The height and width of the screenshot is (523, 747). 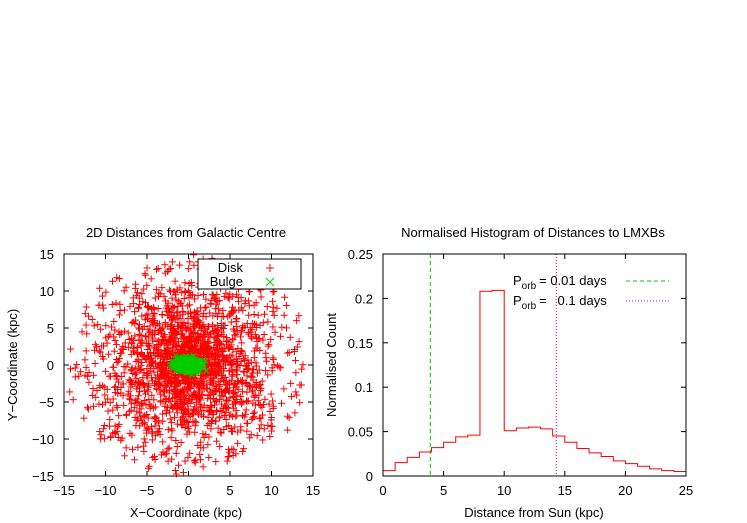 What do you see at coordinates (533, 512) in the screenshot?
I see `histogram-x-label: Distance from Sun (kpc)` at bounding box center [533, 512].